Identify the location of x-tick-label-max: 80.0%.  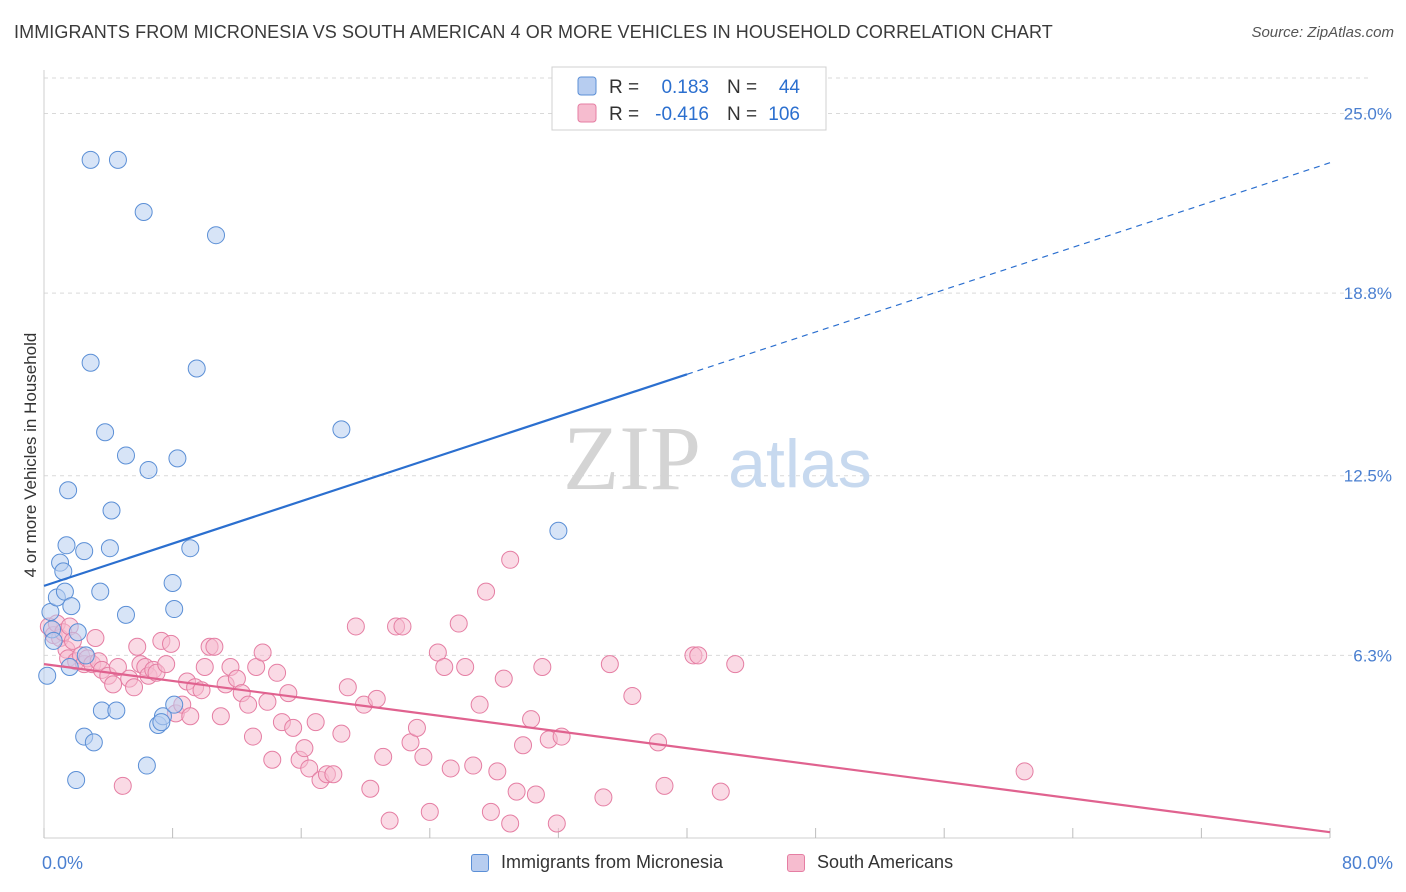
(1367, 863).